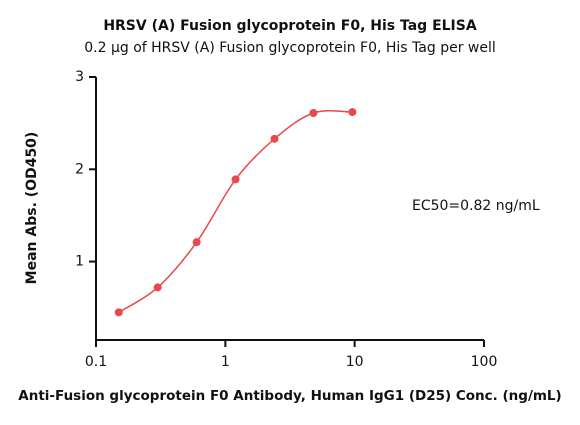 The width and height of the screenshot is (580, 425). I want to click on y-tick-label: 3, so click(79, 77).